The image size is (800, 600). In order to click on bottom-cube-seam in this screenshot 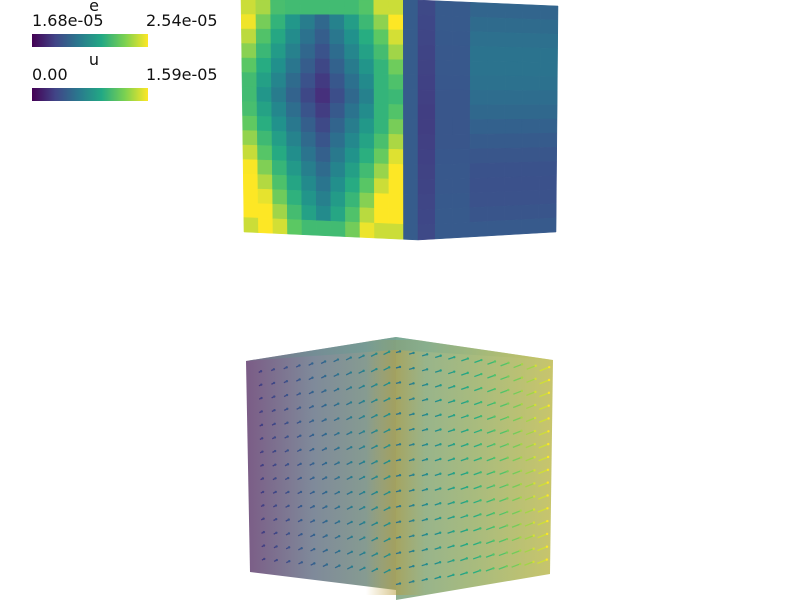, I will do `click(396, 467)`.